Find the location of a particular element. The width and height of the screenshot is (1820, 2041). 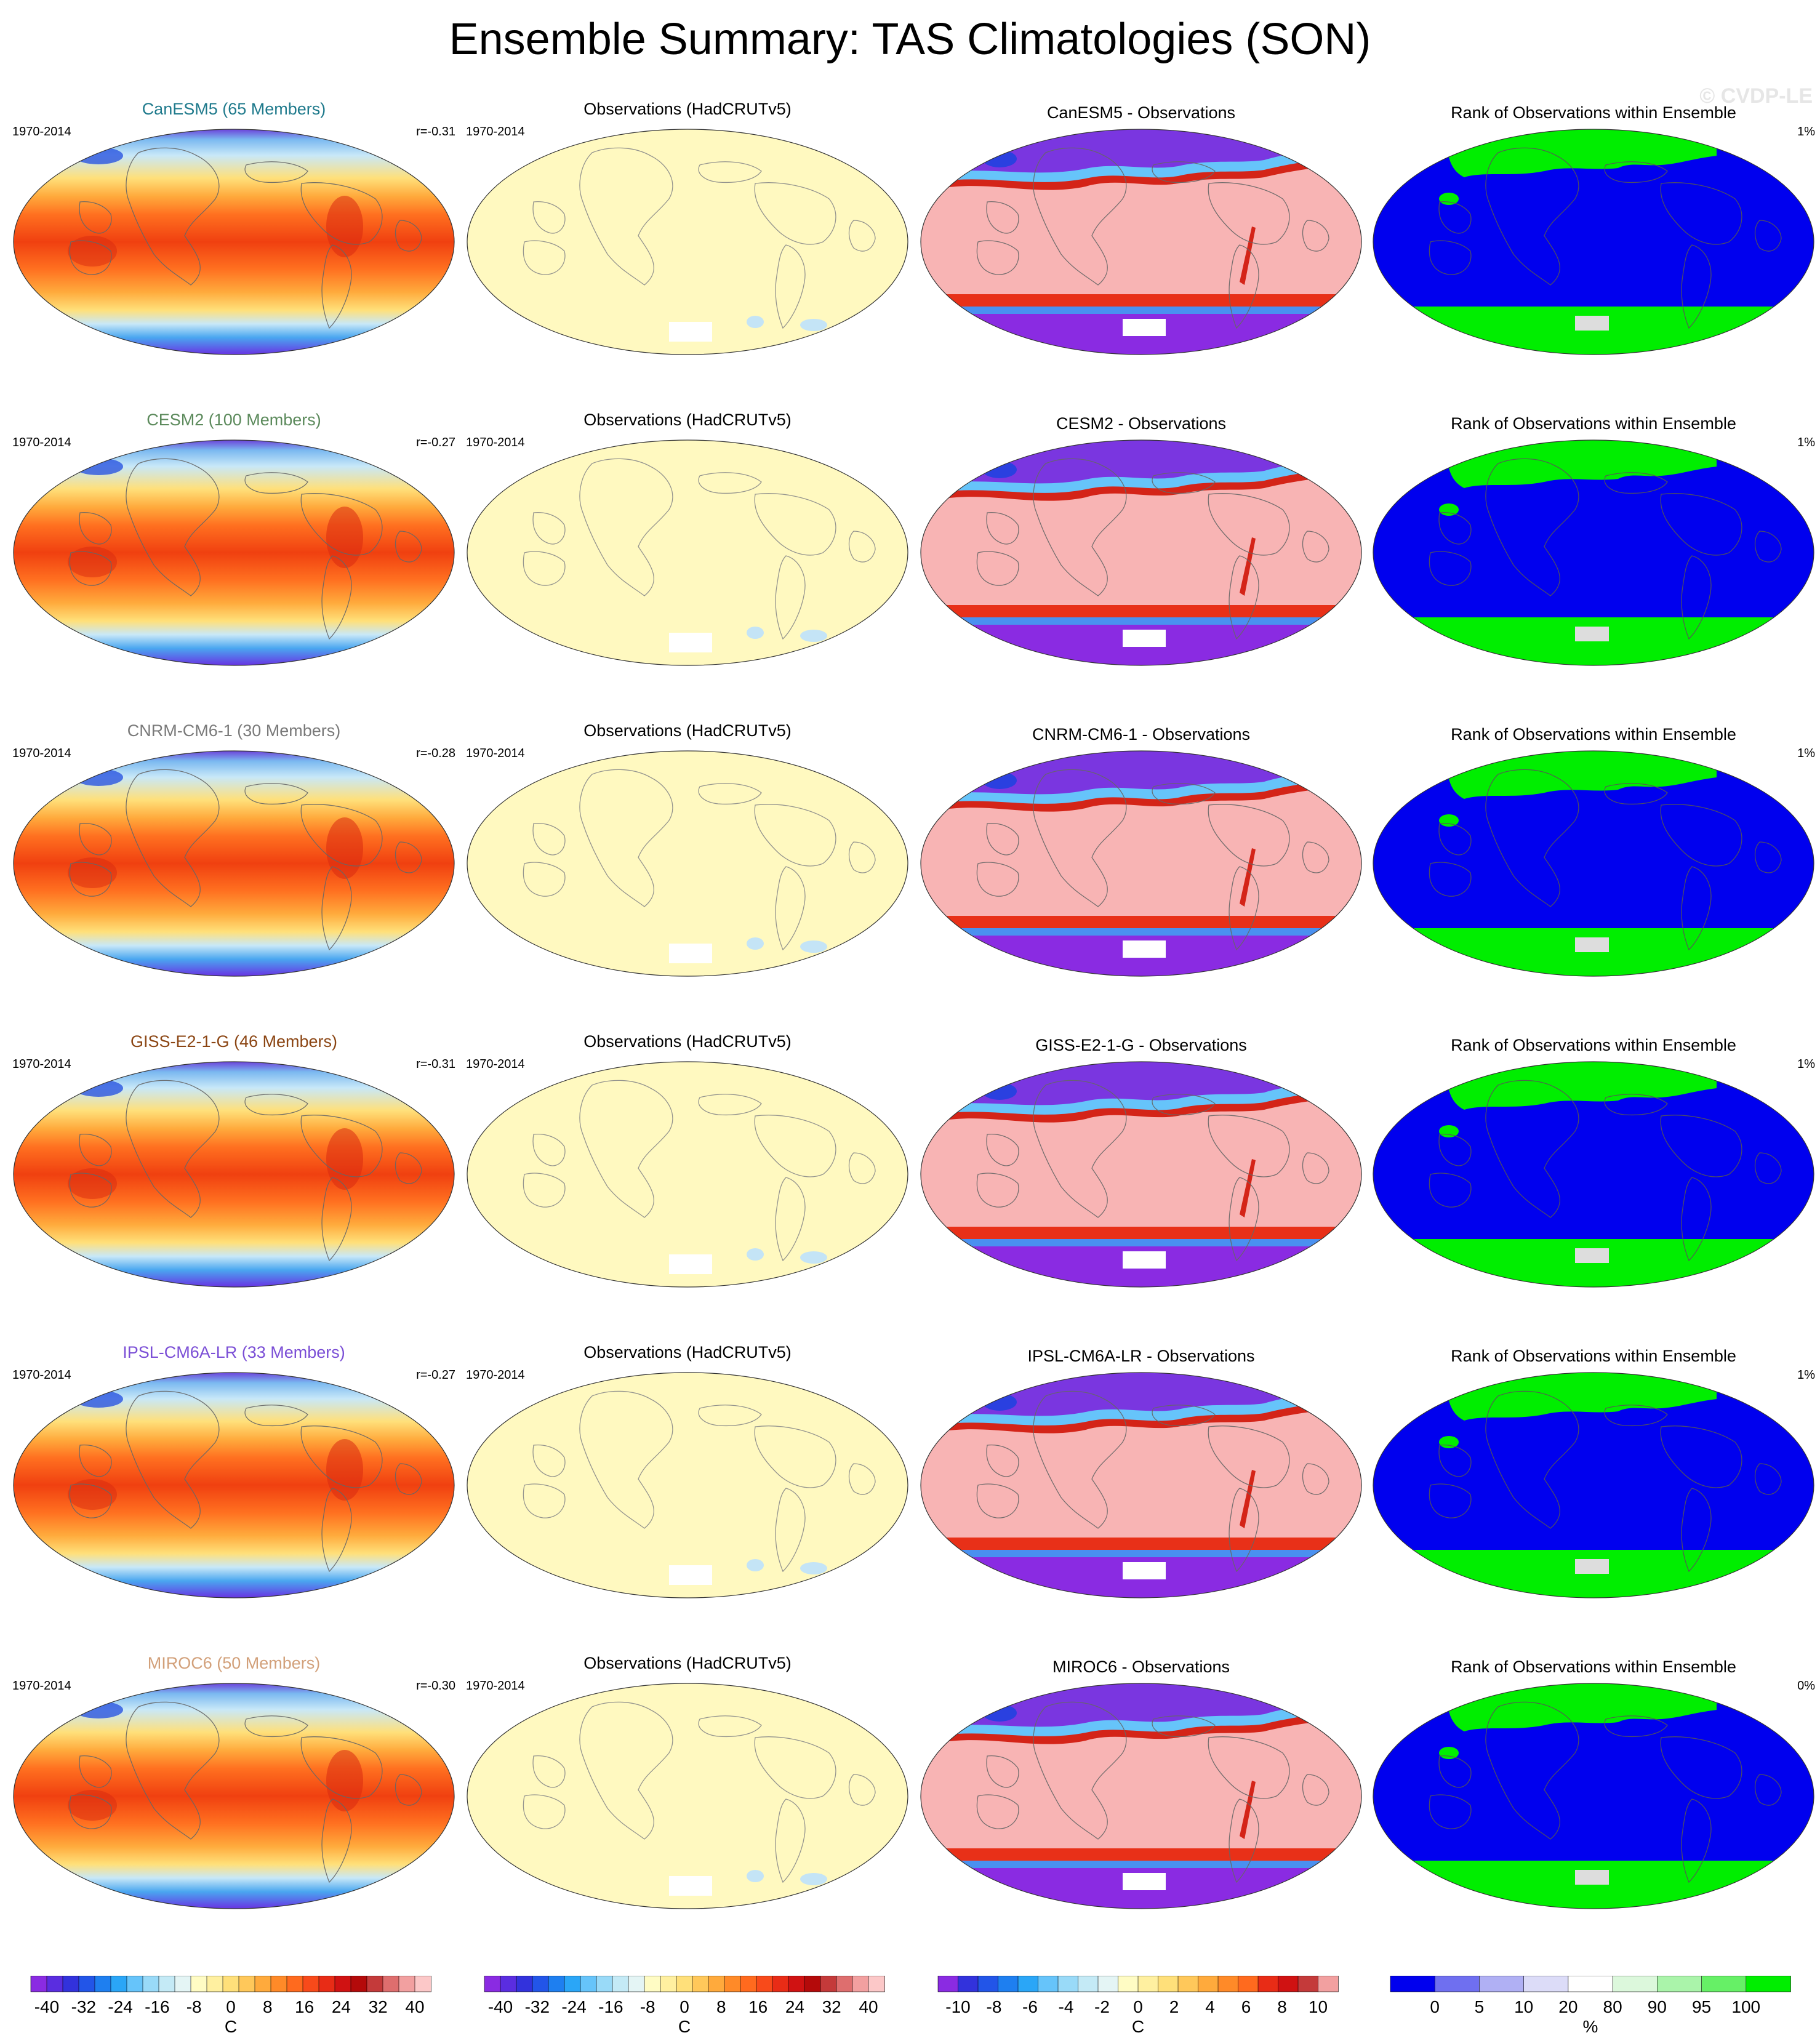

colorbar-tick-label: 80 is located at coordinates (1612, 2007).